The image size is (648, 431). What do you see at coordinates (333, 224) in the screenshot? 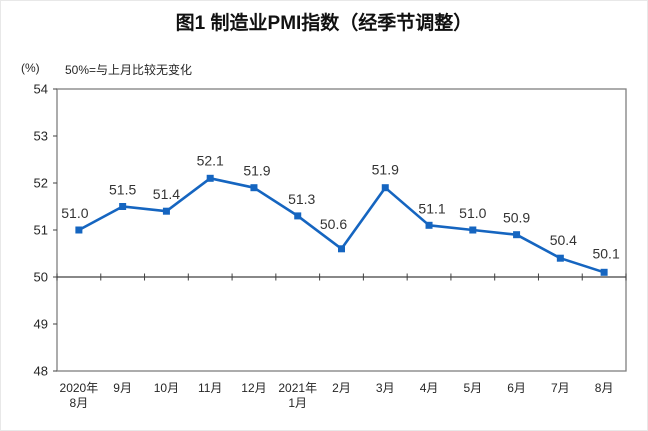
I see `data-point-label: 50.6` at bounding box center [333, 224].